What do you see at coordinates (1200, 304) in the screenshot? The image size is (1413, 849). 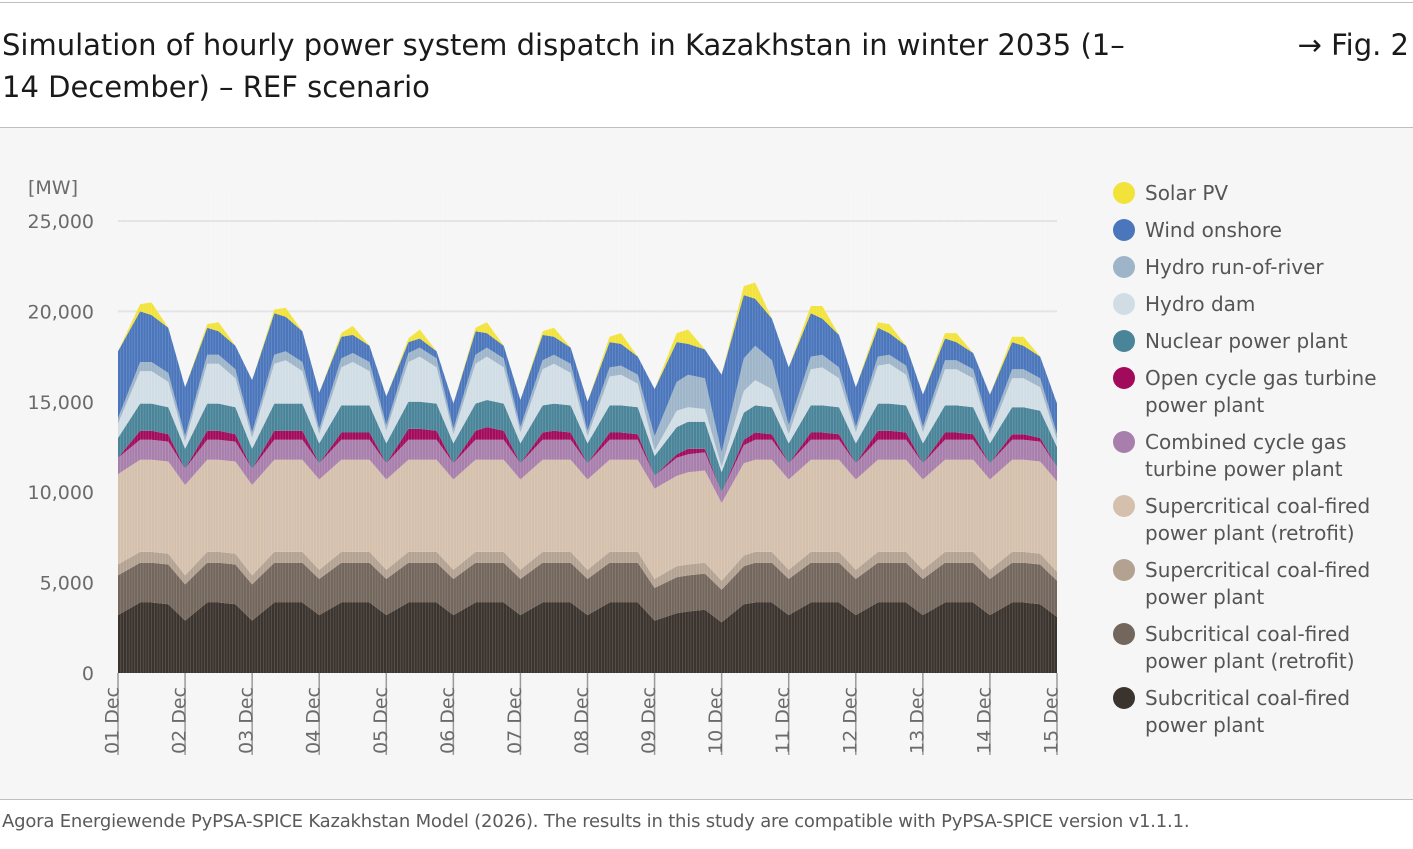 I see `legend-label: Hydro dam` at bounding box center [1200, 304].